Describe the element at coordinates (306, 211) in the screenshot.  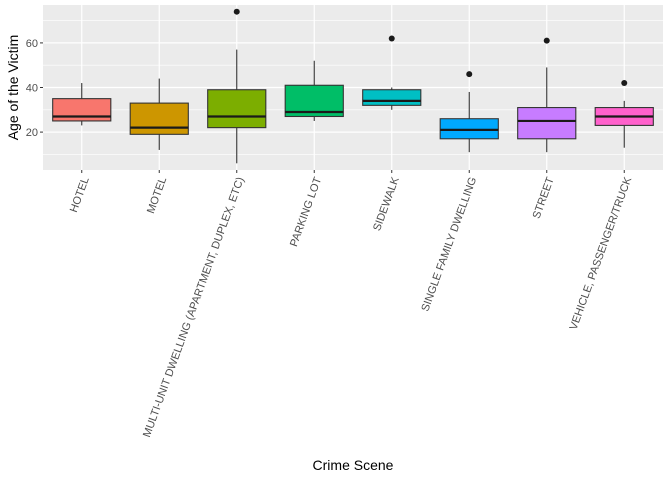
I see `x-tick-label: PARKING LOT` at that location.